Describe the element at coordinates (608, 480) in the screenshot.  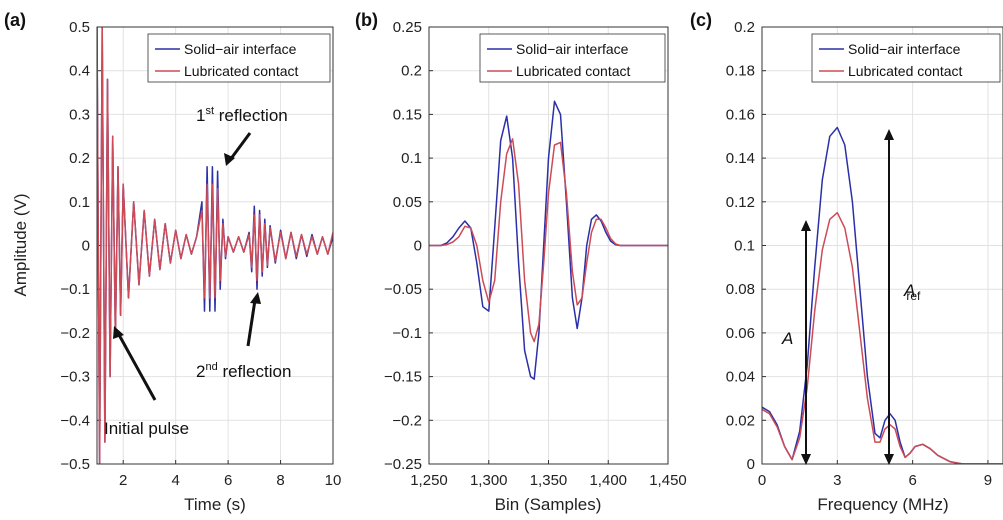
I see `x-tick-label: 1,400` at that location.